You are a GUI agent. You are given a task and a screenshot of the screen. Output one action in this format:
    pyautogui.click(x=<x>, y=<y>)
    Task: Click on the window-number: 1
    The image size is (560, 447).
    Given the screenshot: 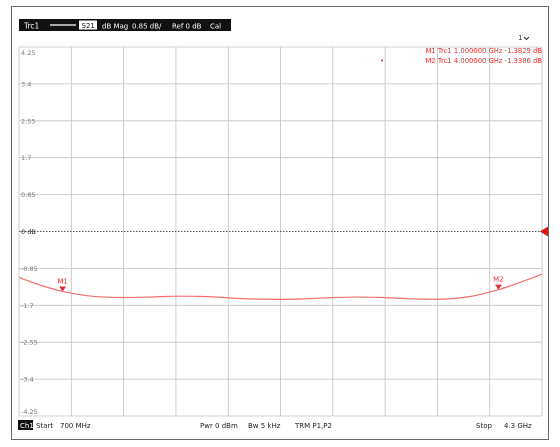 What is the action you would take?
    pyautogui.click(x=520, y=38)
    